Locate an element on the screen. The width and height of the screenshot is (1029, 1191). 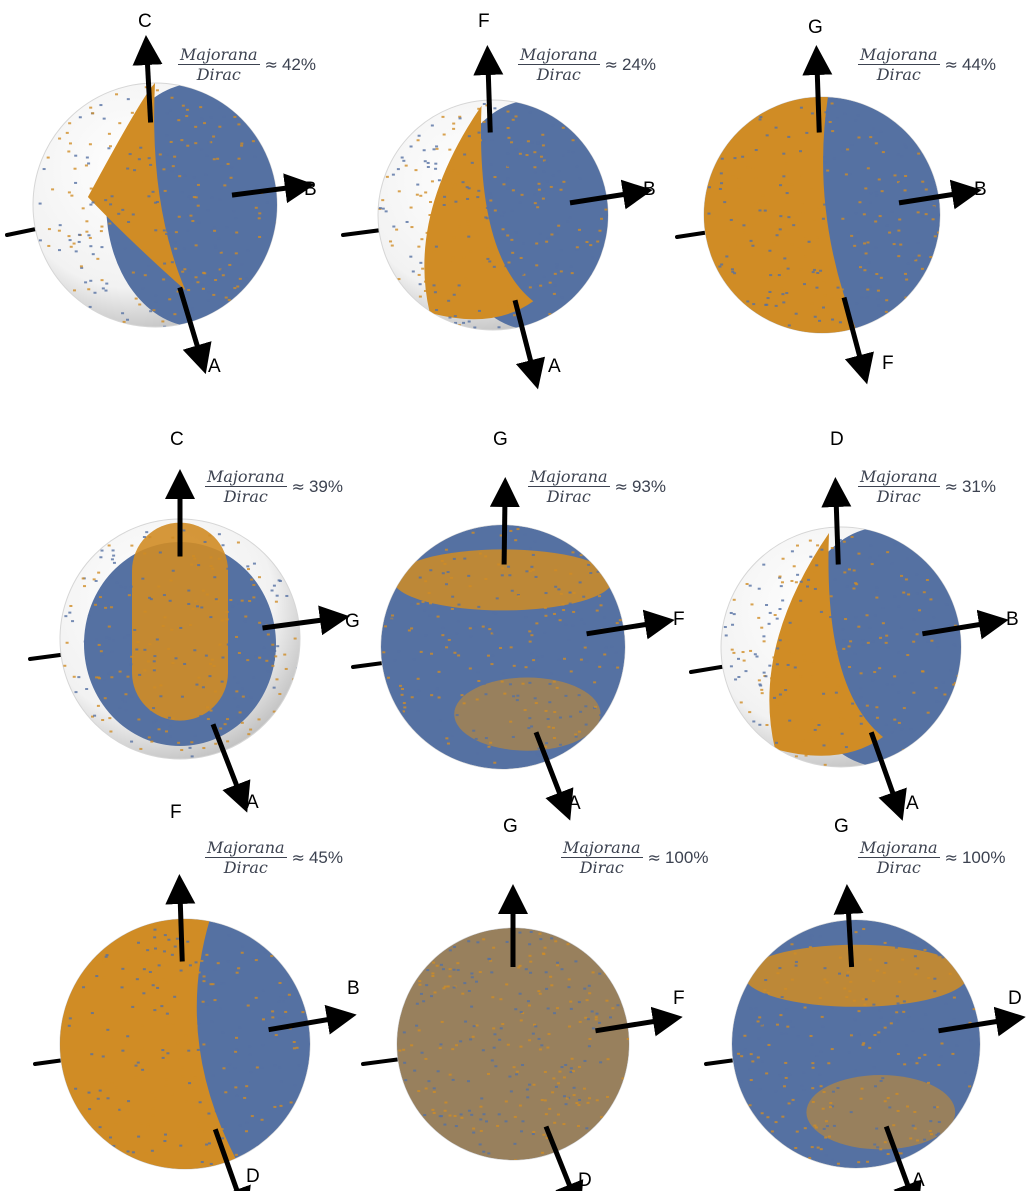
ratio-numerator: Majorana is located at coordinates (559, 54).